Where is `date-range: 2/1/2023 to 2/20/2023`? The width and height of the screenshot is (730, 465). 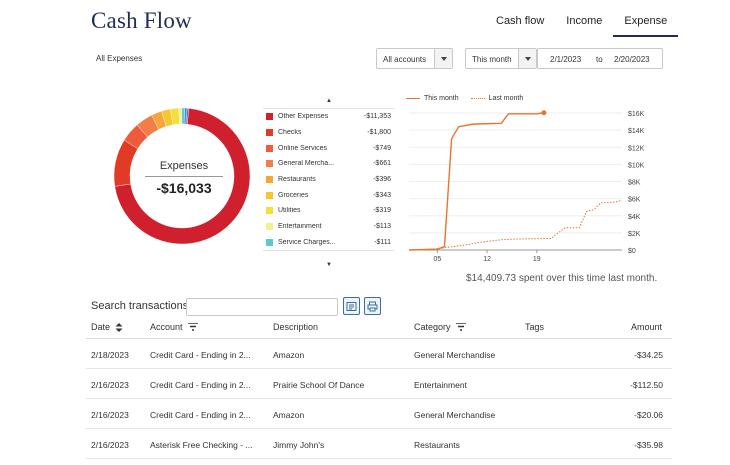 date-range: 2/1/2023 to 2/20/2023 is located at coordinates (600, 58).